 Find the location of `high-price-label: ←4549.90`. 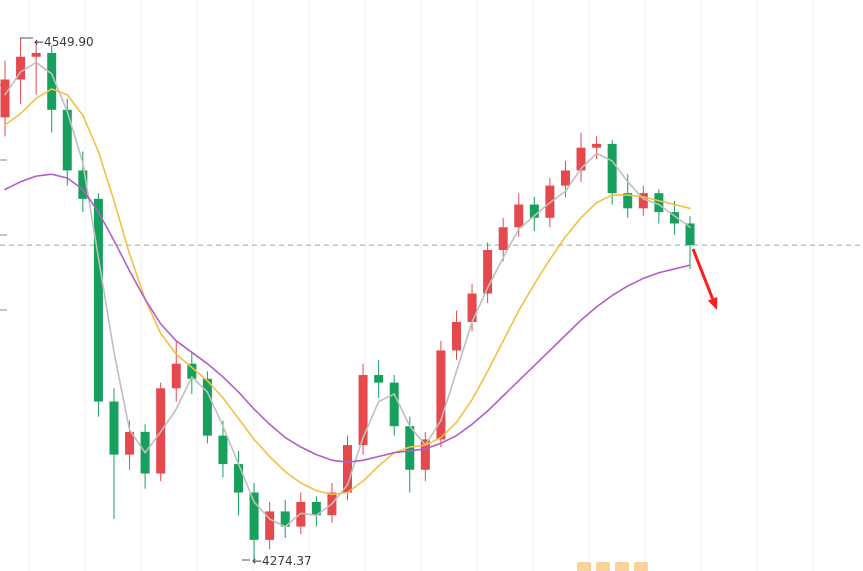

high-price-label: ←4549.90 is located at coordinates (64, 42).